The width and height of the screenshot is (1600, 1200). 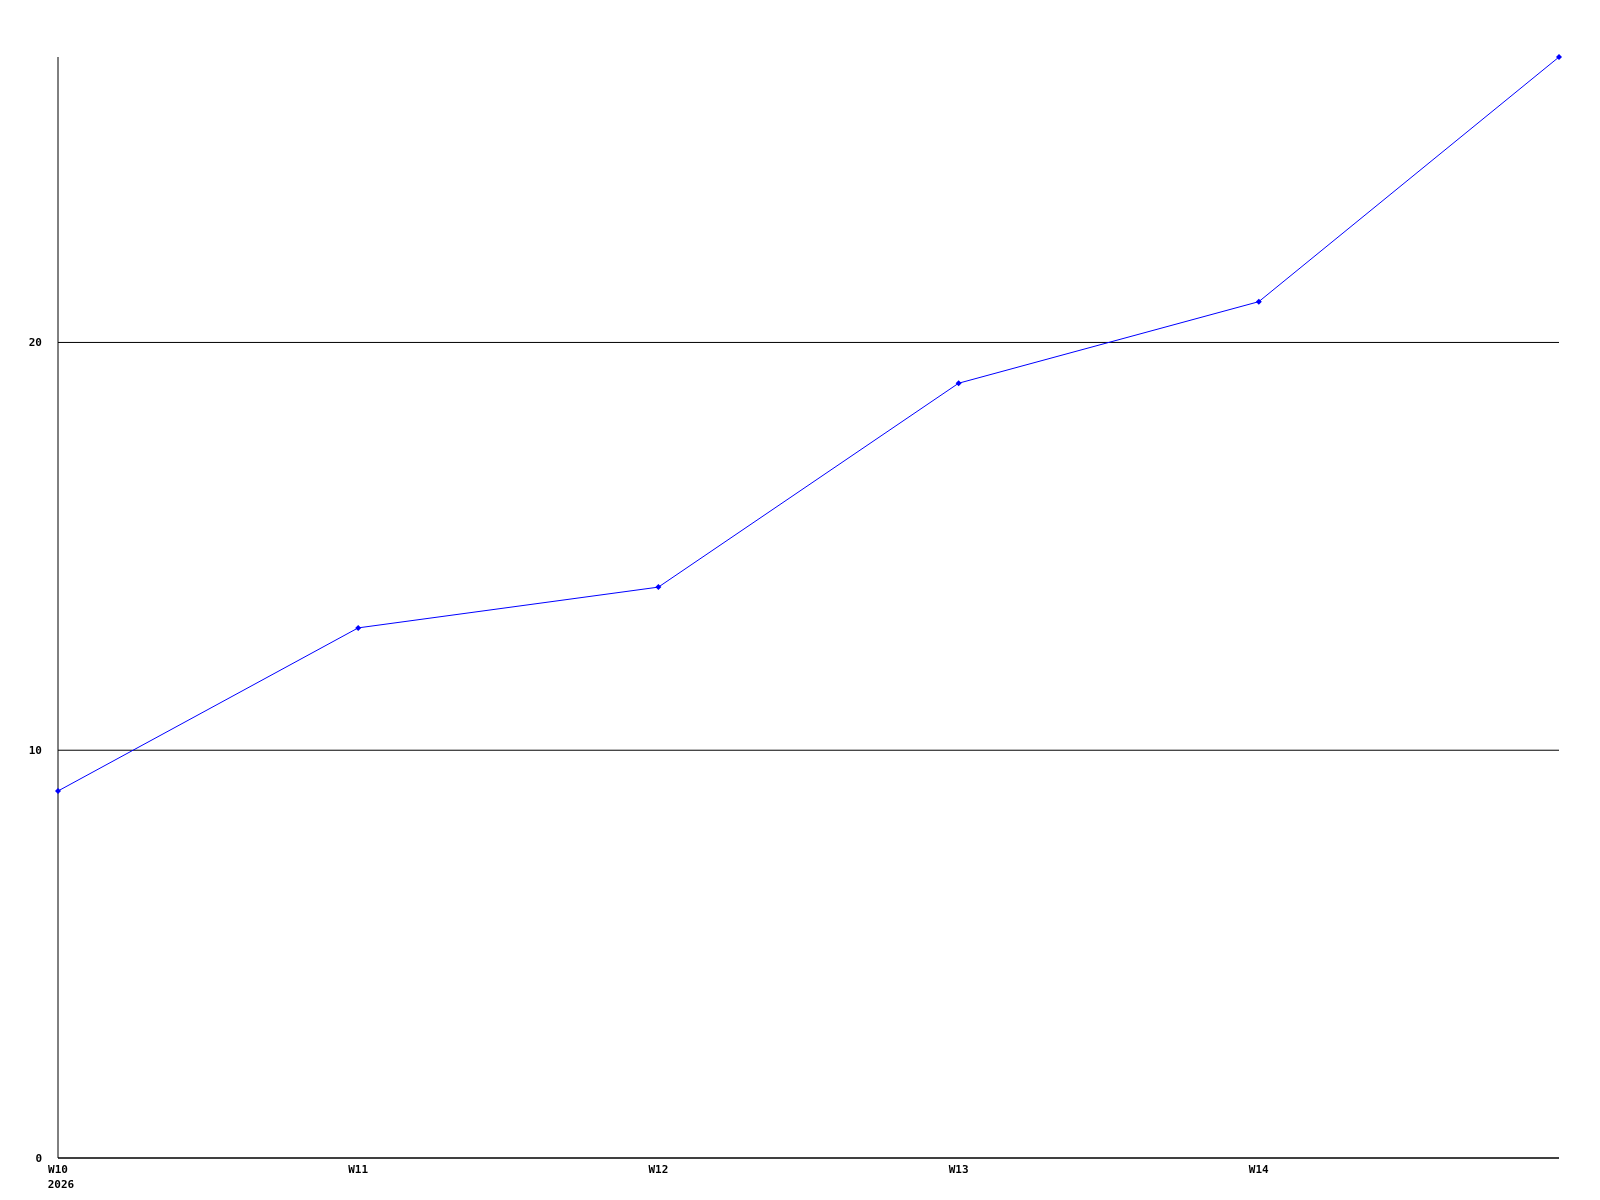 I want to click on x-tick-label: W11, so click(x=358, y=1169).